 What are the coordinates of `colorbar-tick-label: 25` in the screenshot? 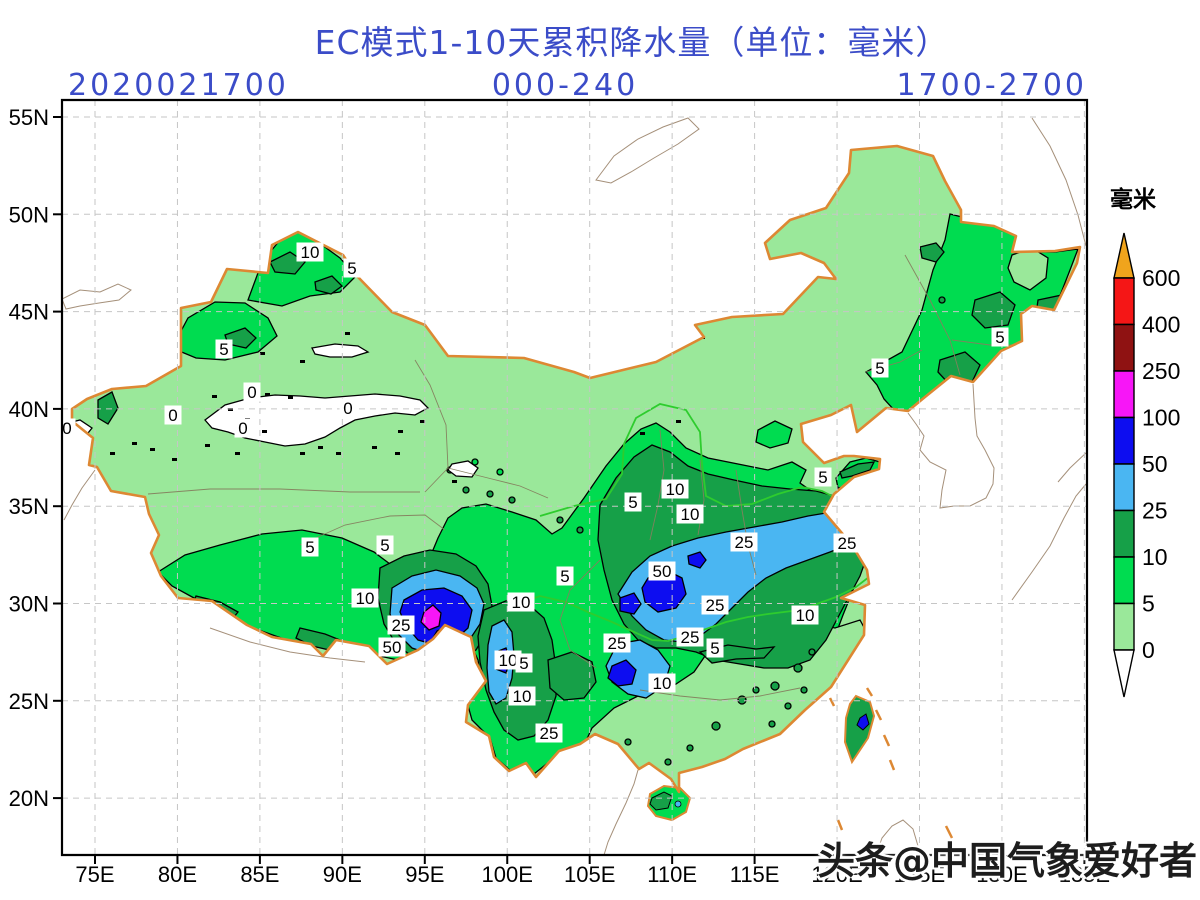 It's located at (1155, 511).